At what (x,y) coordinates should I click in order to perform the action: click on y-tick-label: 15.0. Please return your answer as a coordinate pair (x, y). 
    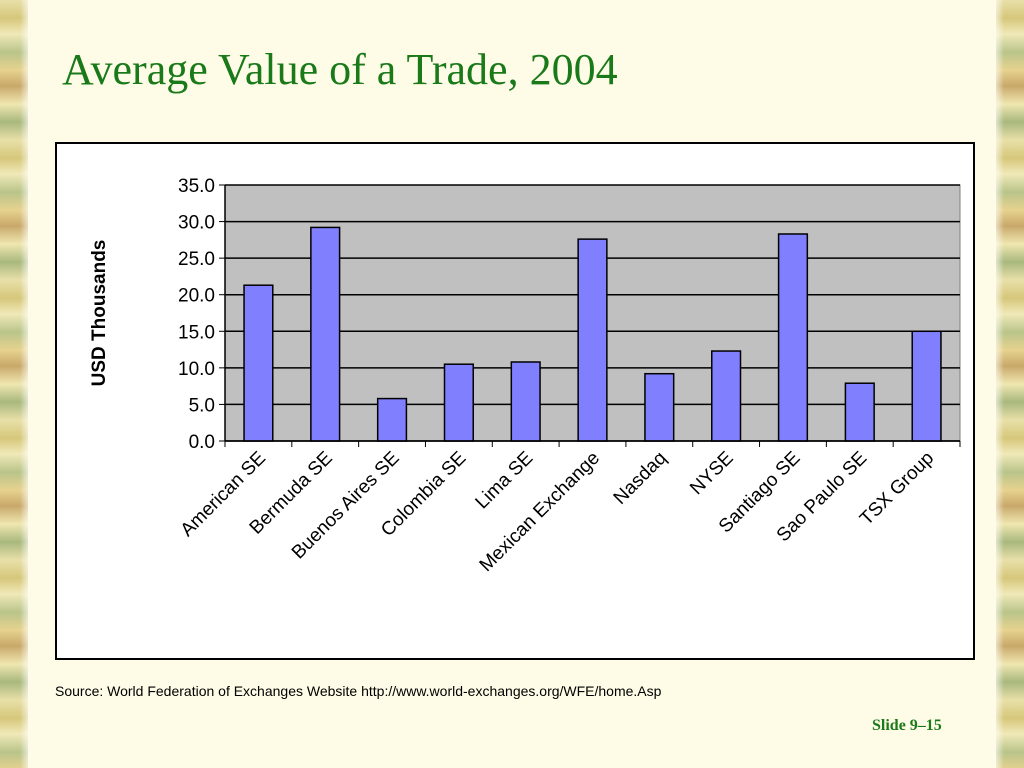
    Looking at the image, I should click on (196, 332).